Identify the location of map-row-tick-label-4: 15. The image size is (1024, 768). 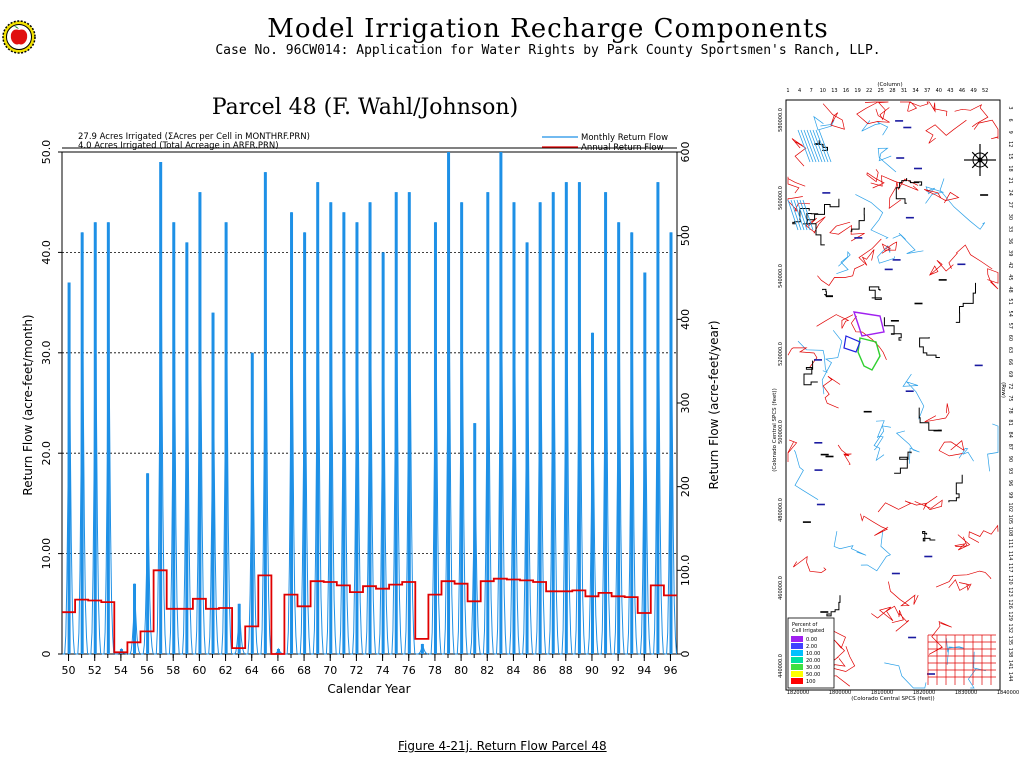
(1010, 156).